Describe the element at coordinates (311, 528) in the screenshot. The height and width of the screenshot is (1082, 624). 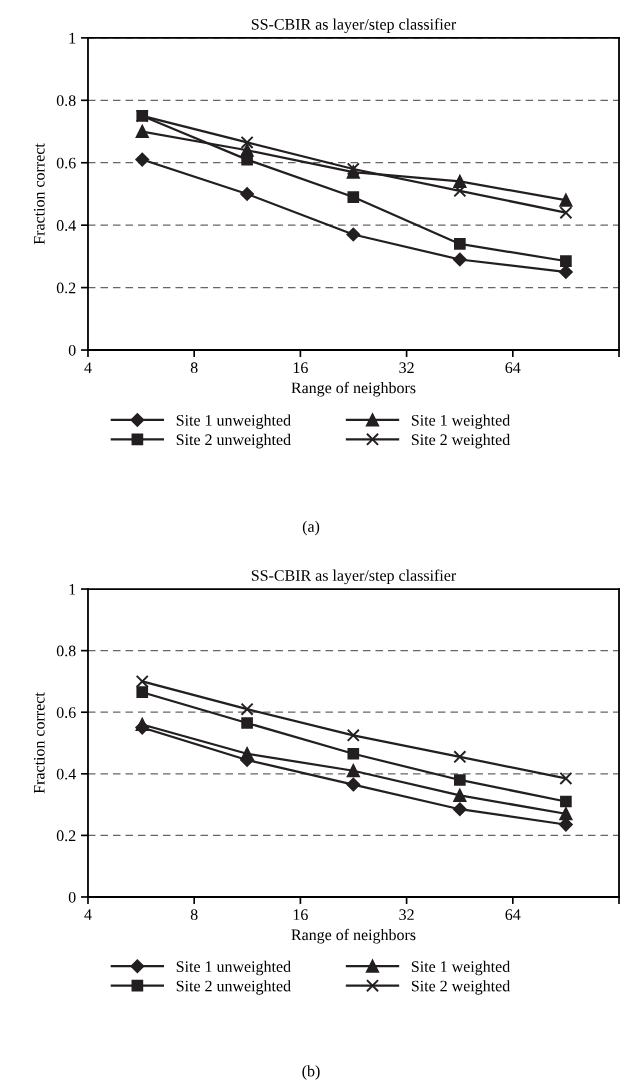
I see `text: (a)` at that location.